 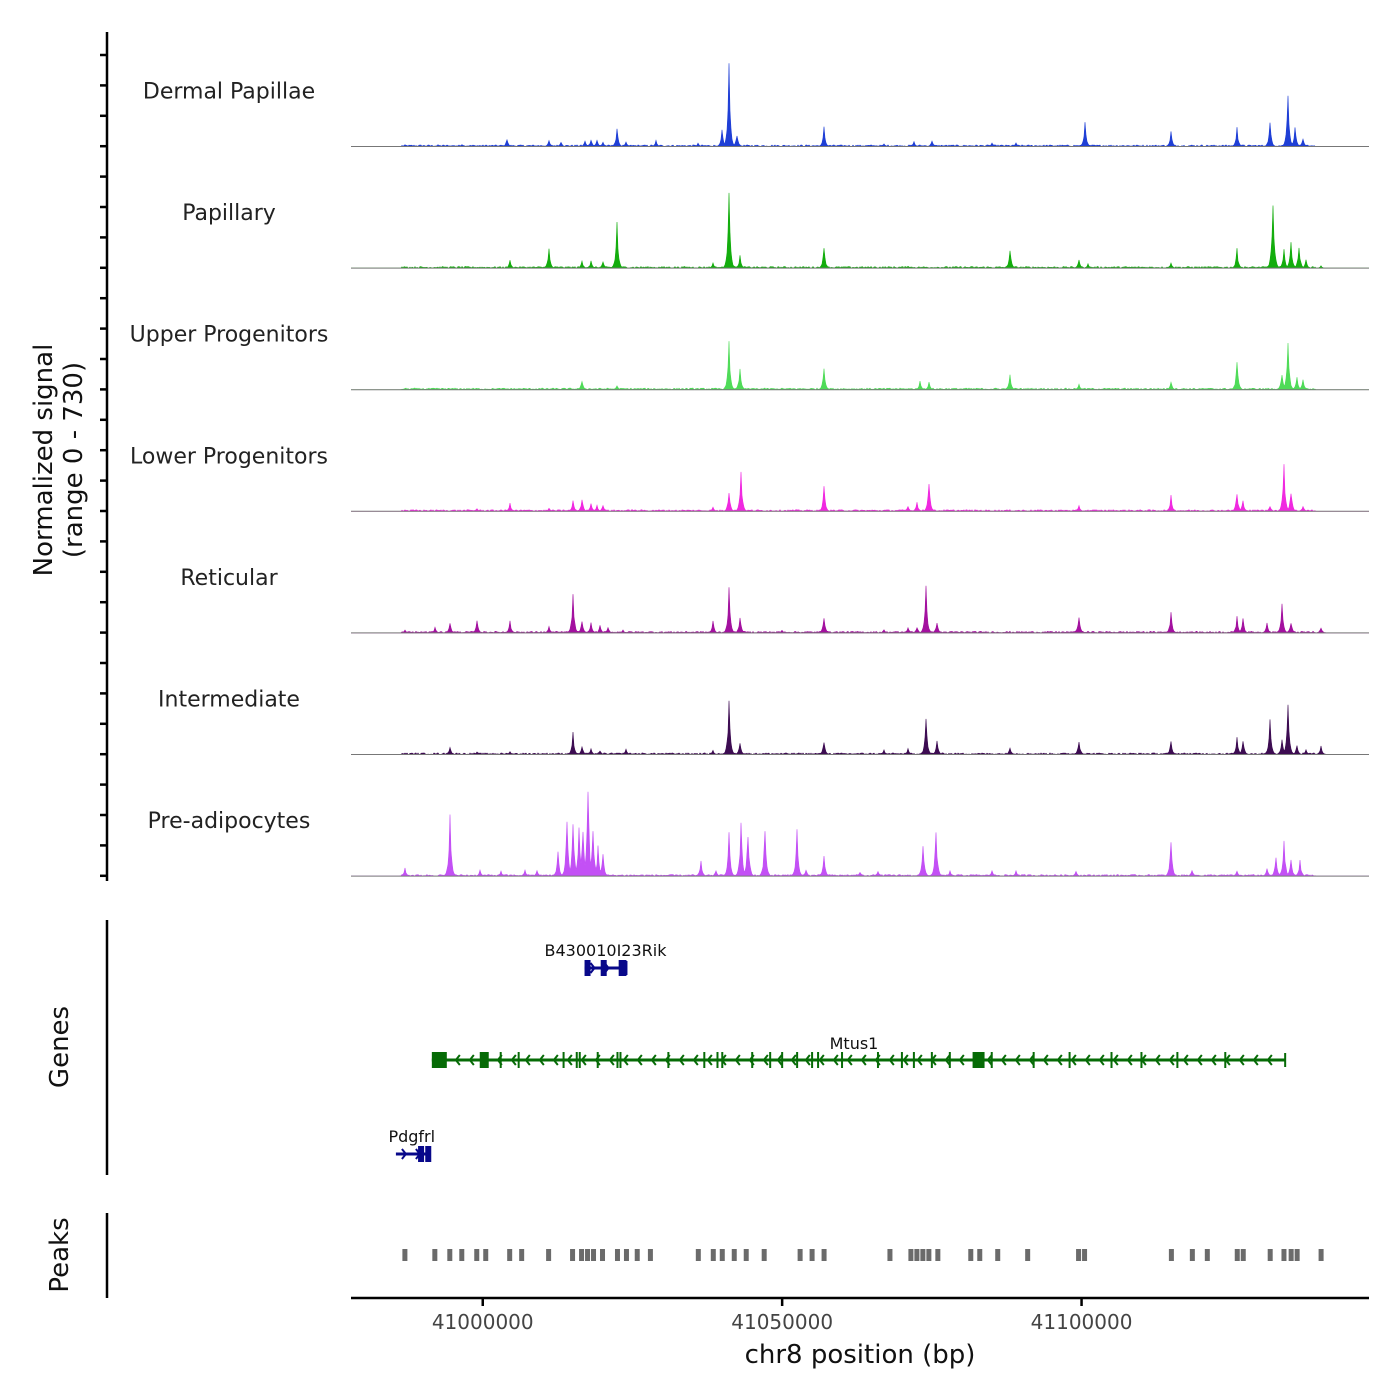 I want to click on coverage-track: Dermal Papillae, so click(x=756, y=105).